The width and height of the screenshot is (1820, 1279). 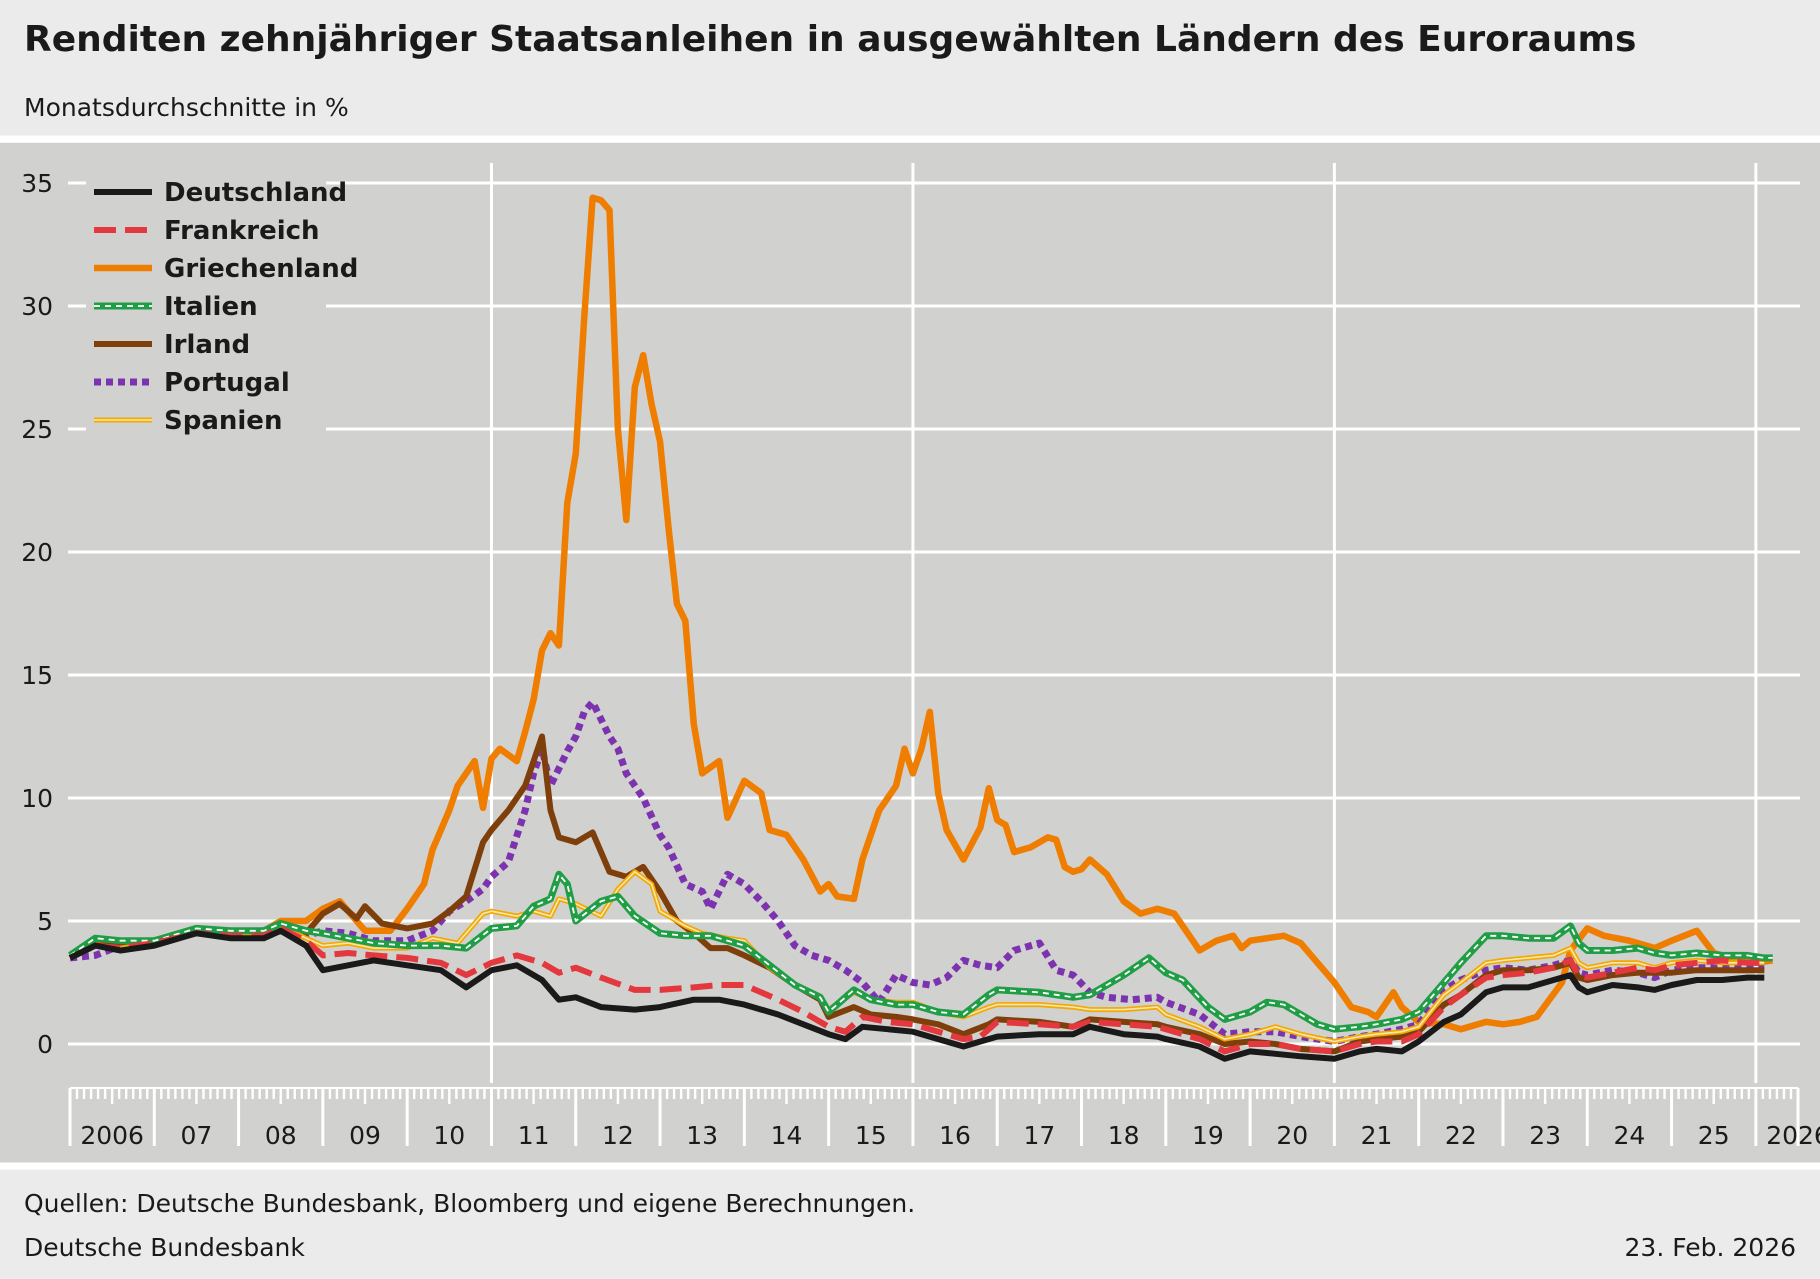 What do you see at coordinates (1714, 1135) in the screenshot?
I see `x-tick-label: 25` at bounding box center [1714, 1135].